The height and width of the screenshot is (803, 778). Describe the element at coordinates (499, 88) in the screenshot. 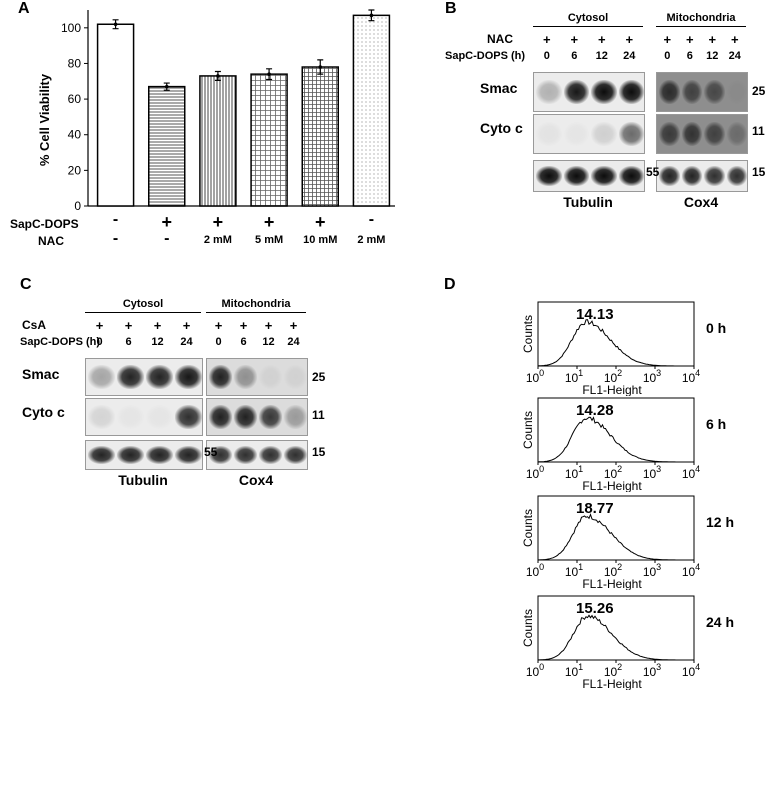

I see `smac-row-label: Smac` at that location.